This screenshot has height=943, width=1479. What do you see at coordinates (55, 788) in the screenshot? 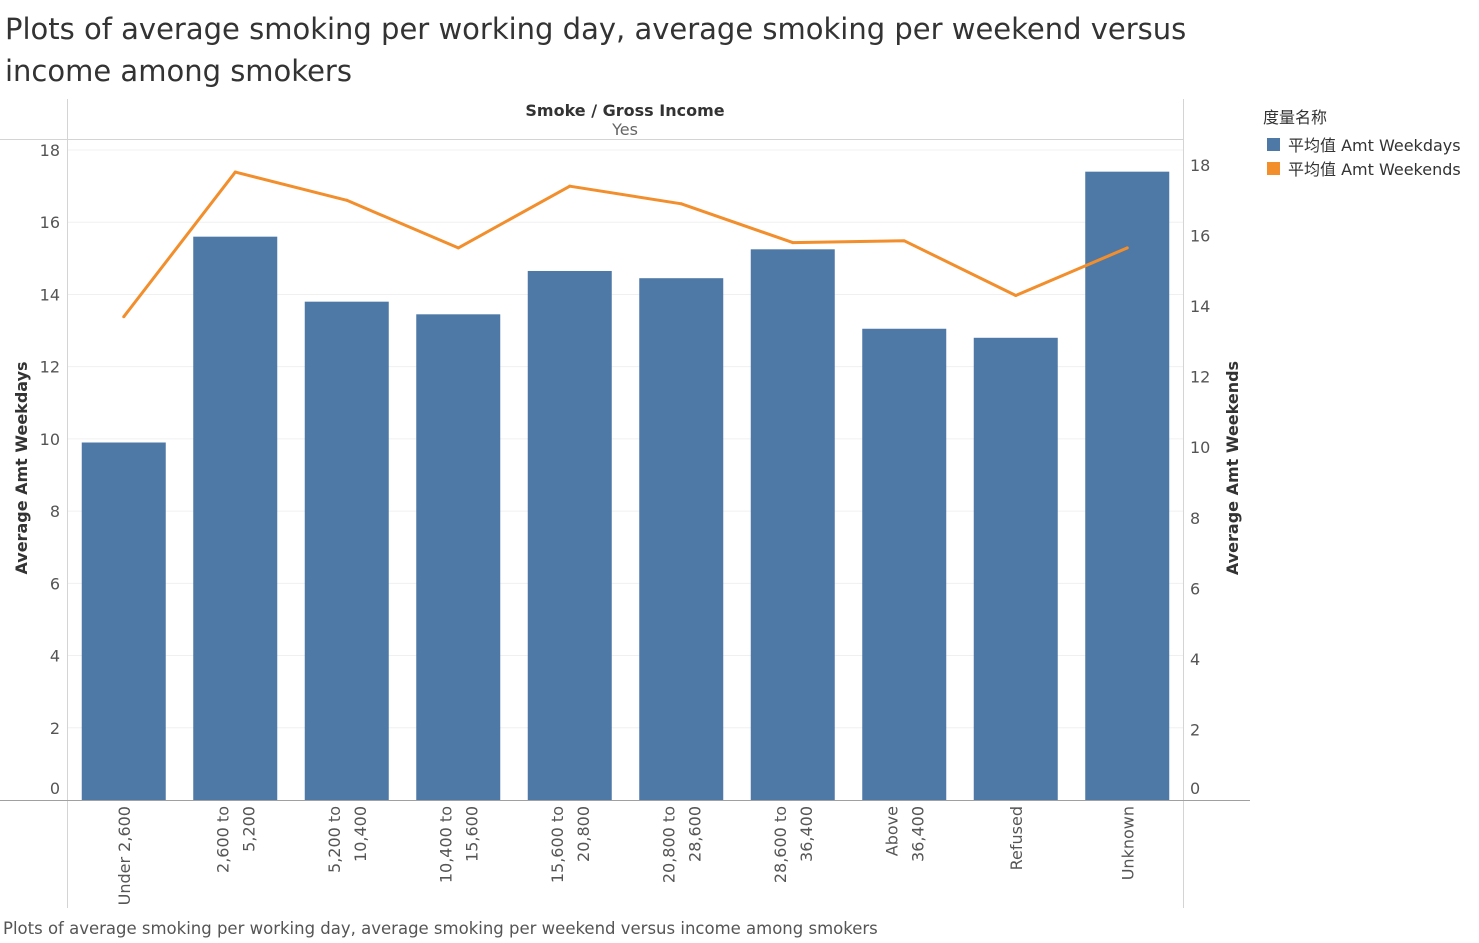
I see `y-tick-label: 0` at bounding box center [55, 788].